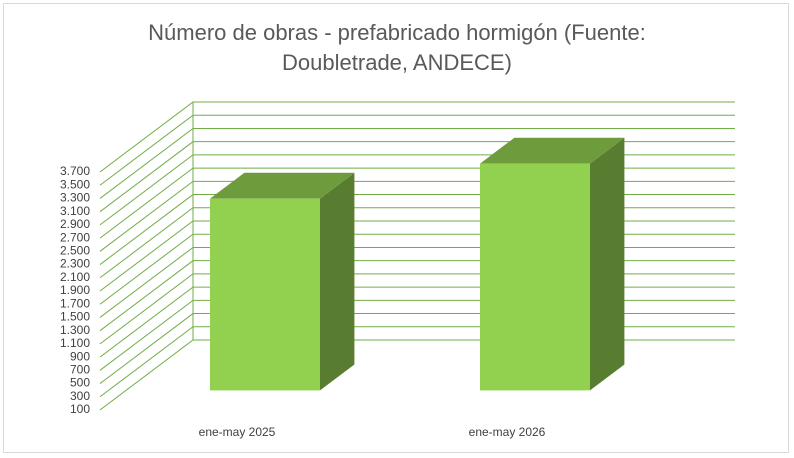  Describe the element at coordinates (75, 330) in the screenshot. I see `y-tick-label: 1.300` at that location.